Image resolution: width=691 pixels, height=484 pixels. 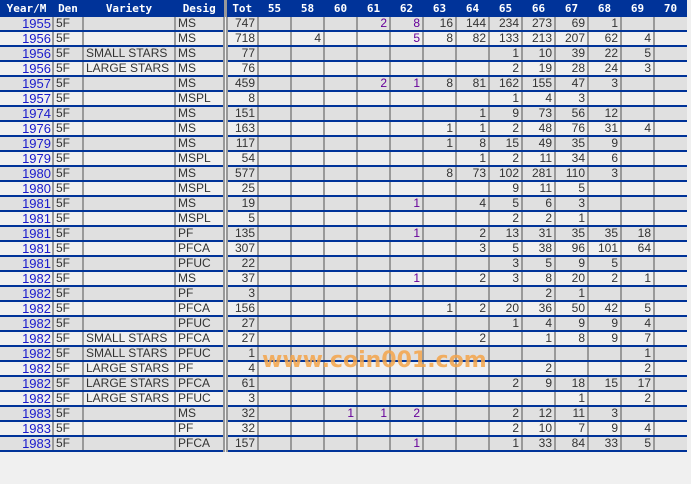 What do you see at coordinates (199, 354) in the screenshot?
I see `desig-cell: PFUC` at bounding box center [199, 354].